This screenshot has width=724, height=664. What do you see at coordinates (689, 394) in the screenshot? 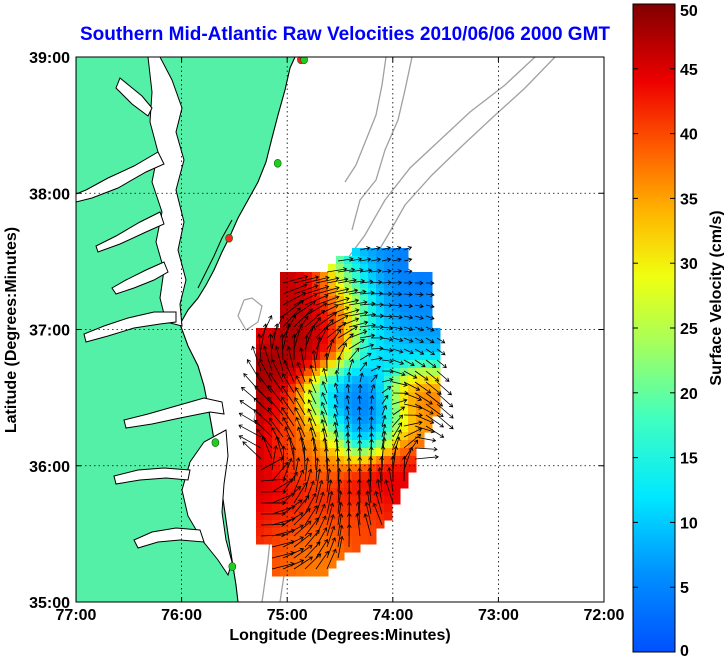
I see `colorbar-tick-label: 20` at bounding box center [689, 394].